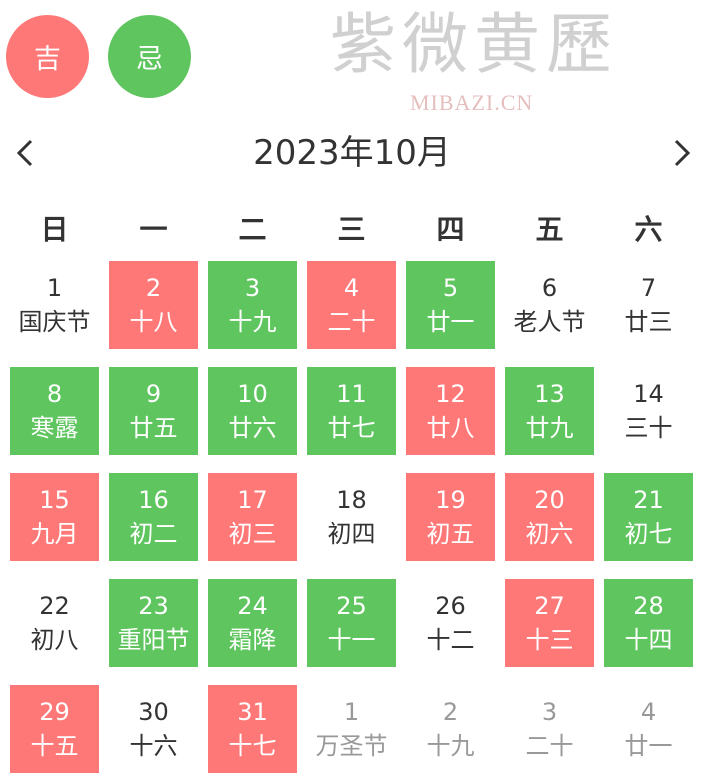 The height and width of the screenshot is (784, 704). Describe the element at coordinates (54, 517) in the screenshot. I see `day-cell: 15 九月` at that location.